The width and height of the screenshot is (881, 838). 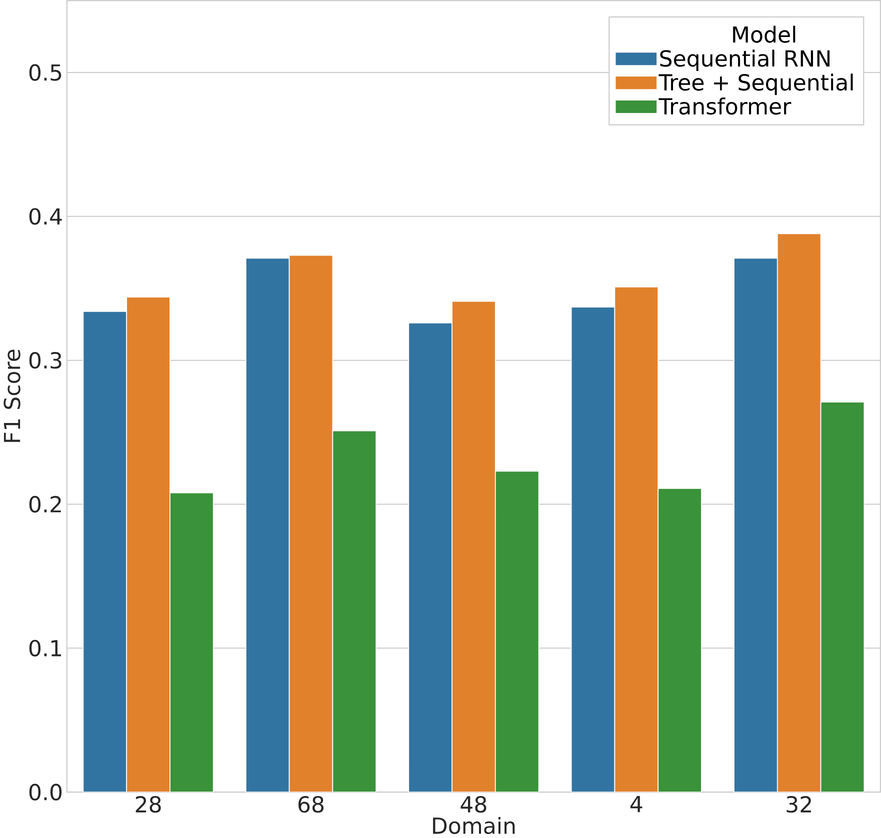 I want to click on x-axis-title: Domain, so click(x=474, y=825).